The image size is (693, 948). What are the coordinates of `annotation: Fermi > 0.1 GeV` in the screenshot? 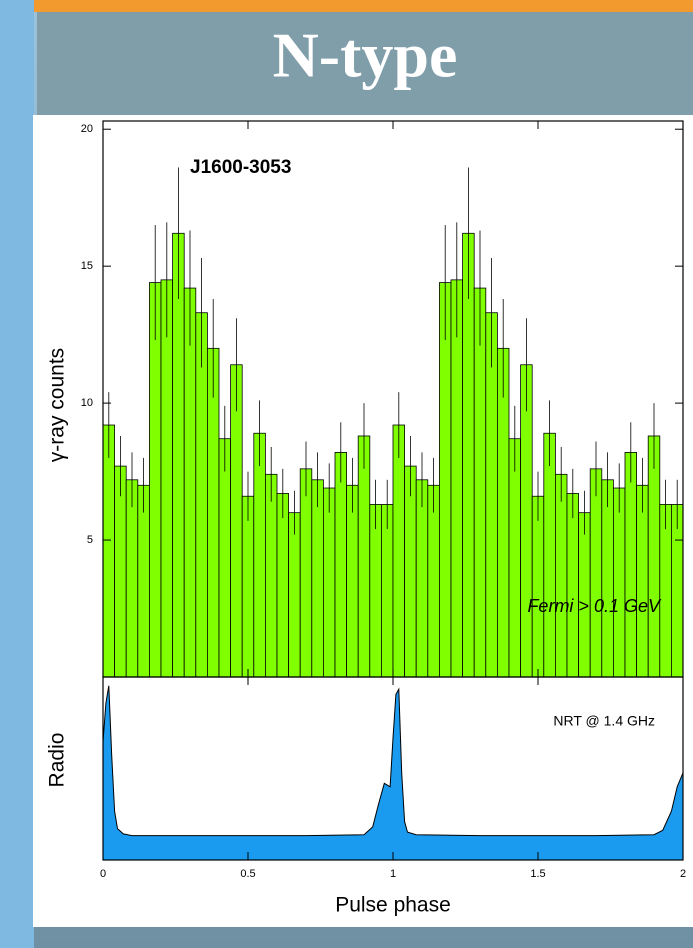 It's located at (594, 606).